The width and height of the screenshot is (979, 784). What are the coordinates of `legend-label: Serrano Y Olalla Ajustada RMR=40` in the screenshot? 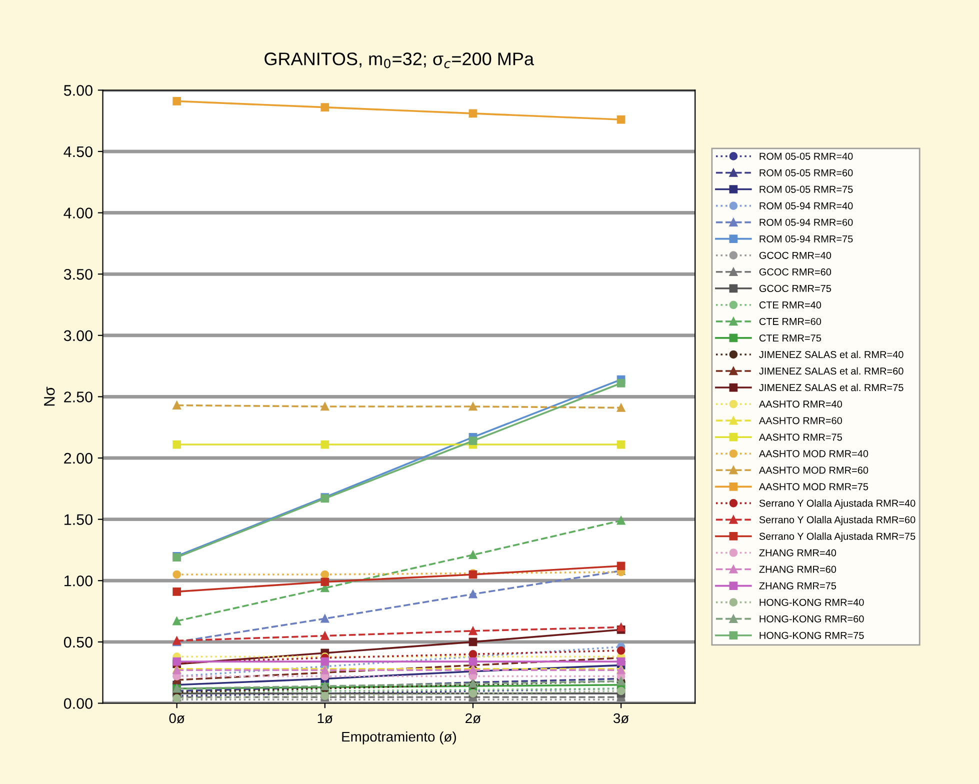 It's located at (837, 504).